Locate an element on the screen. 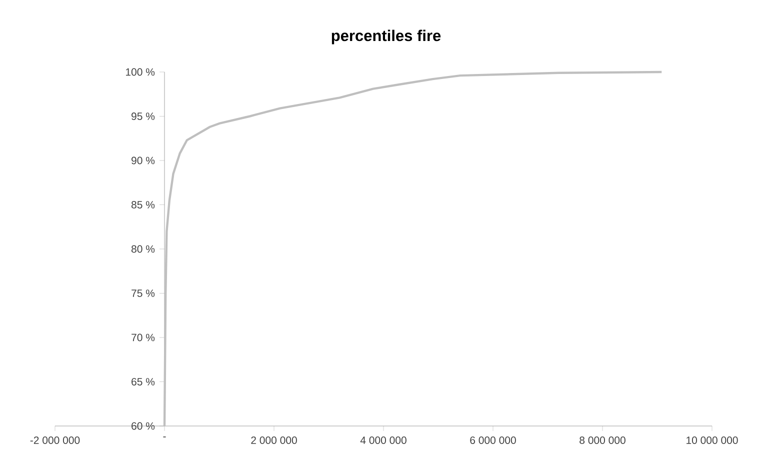 Image resolution: width=759 pixels, height=469 pixels. y-tick-label: 85 % is located at coordinates (143, 204).